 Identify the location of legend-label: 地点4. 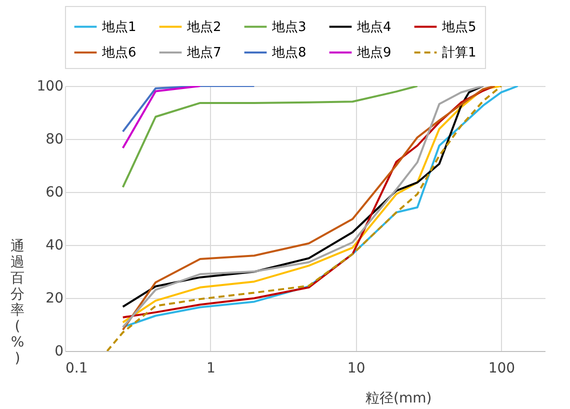
(374, 27).